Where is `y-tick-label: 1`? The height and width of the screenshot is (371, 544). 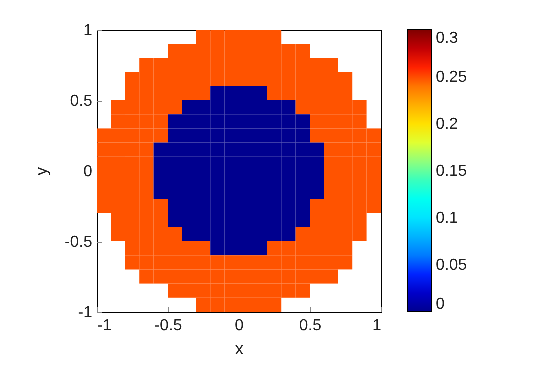
y-tick-label: 1 is located at coordinates (88, 31).